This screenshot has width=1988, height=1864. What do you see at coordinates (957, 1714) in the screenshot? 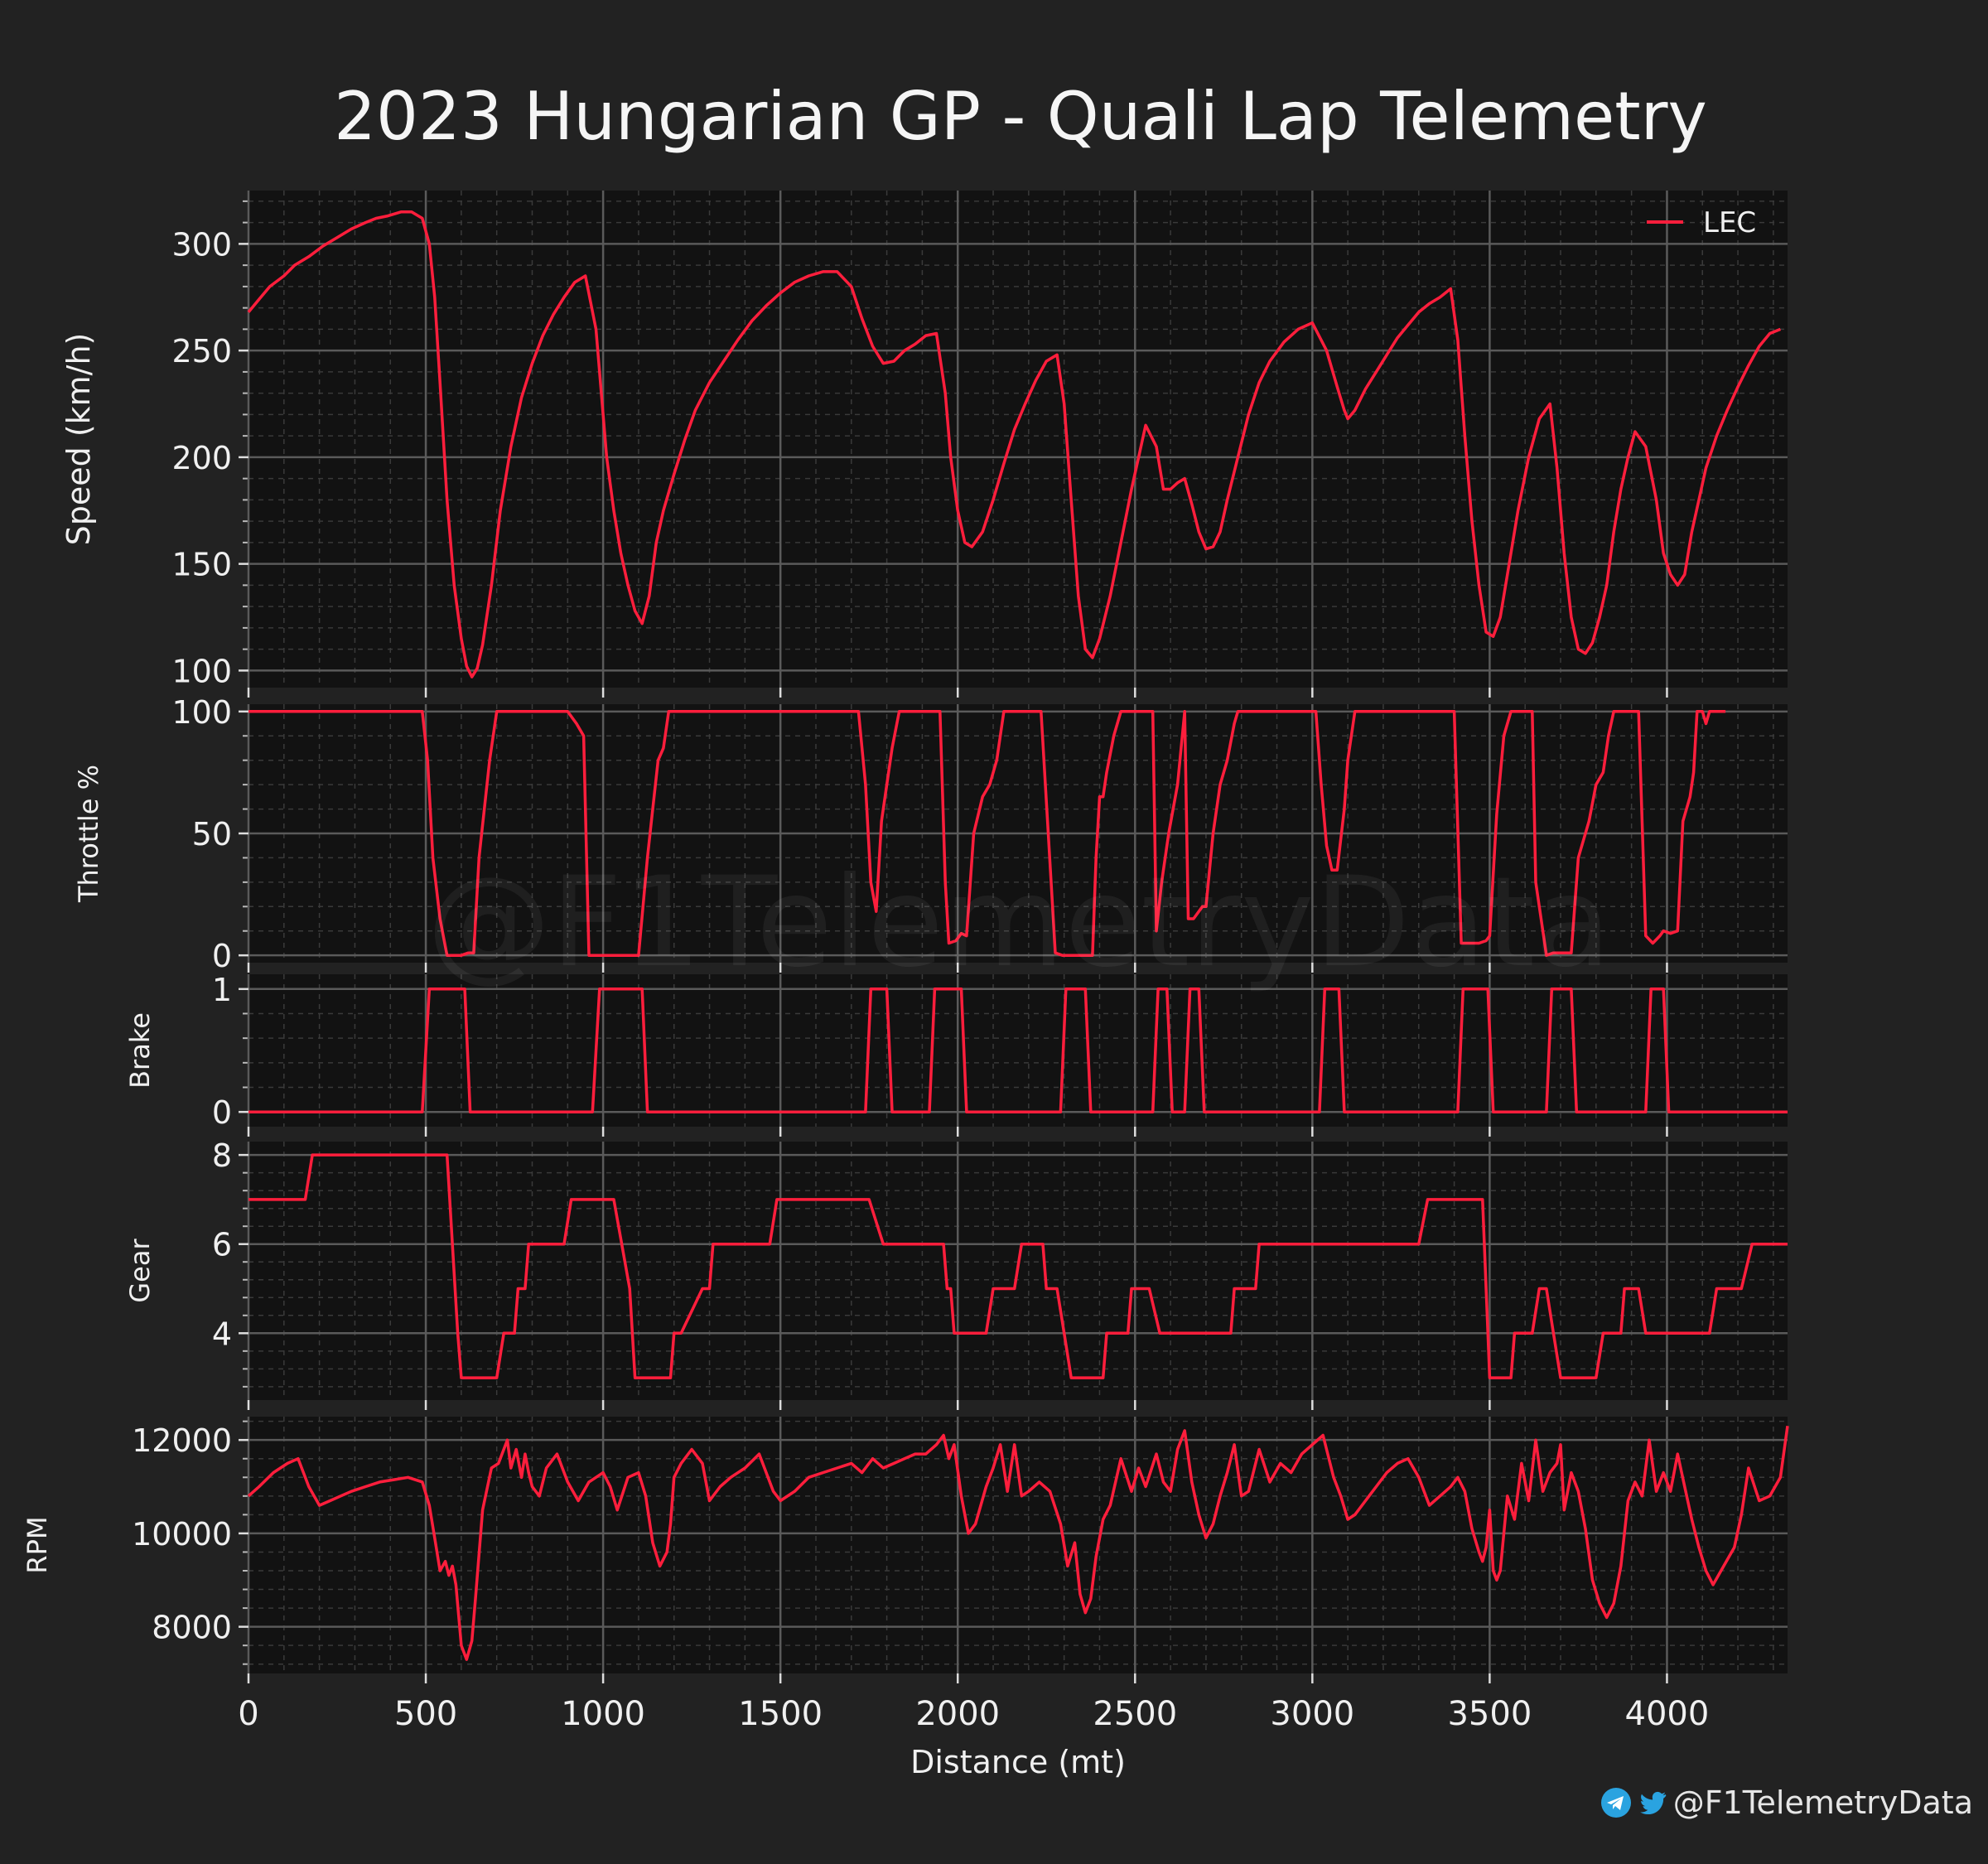
I see `x-tick-label: 2000` at bounding box center [957, 1714].